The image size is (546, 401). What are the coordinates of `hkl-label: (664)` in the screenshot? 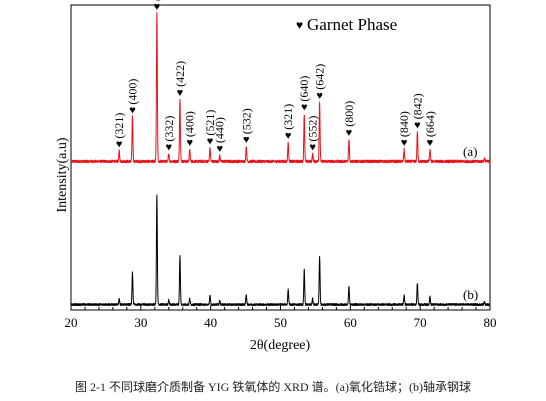 It's located at (430, 124).